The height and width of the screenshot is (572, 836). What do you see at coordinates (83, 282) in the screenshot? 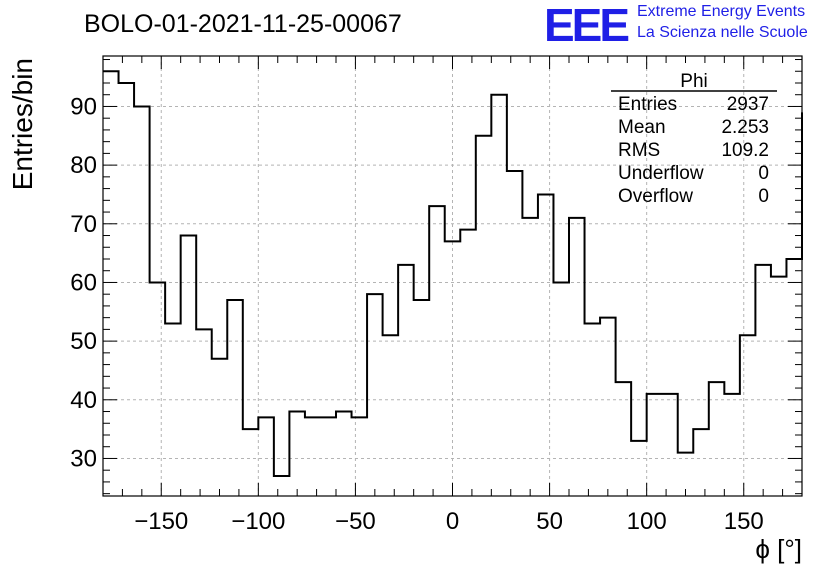
I see `y-tick-label: 60` at bounding box center [83, 282].